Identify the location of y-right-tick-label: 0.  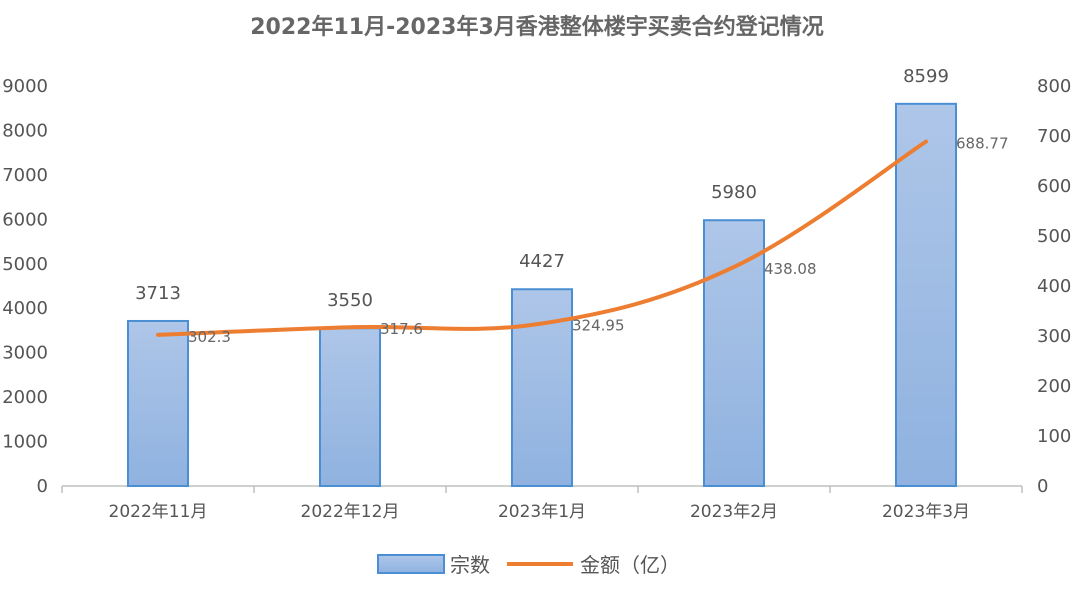
(1042, 486).